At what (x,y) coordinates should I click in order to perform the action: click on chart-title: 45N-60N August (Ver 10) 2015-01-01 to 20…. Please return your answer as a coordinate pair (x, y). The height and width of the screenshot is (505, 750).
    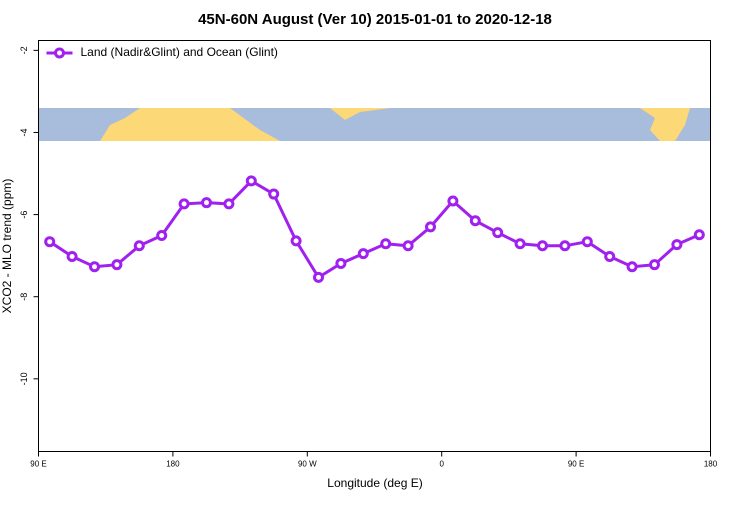
    Looking at the image, I should click on (375, 19).